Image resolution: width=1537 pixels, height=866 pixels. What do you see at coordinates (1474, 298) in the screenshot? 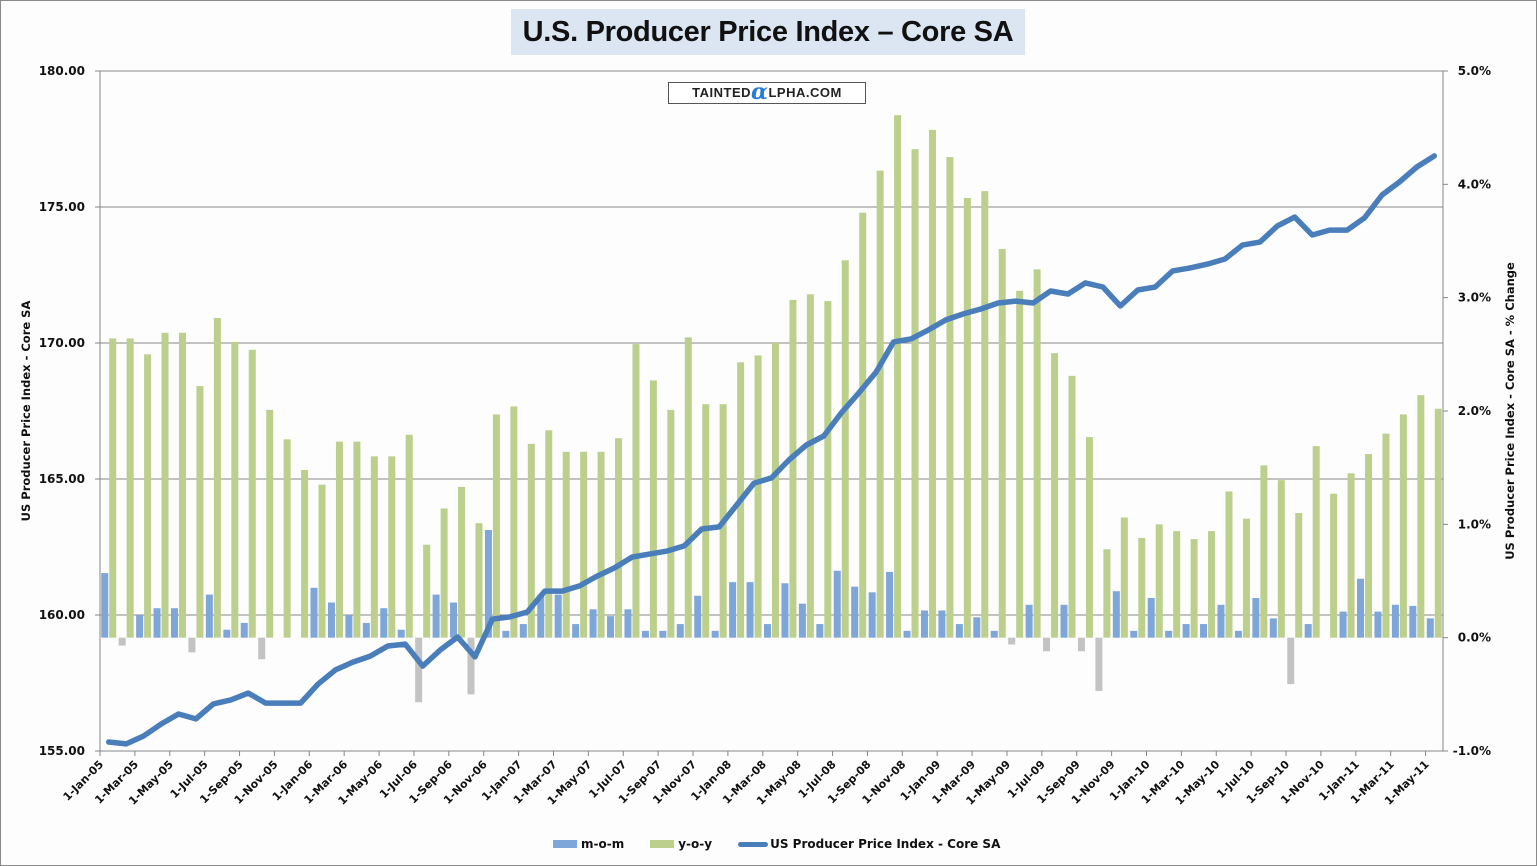
I see `right-tick-label: 3.0%` at bounding box center [1474, 298].